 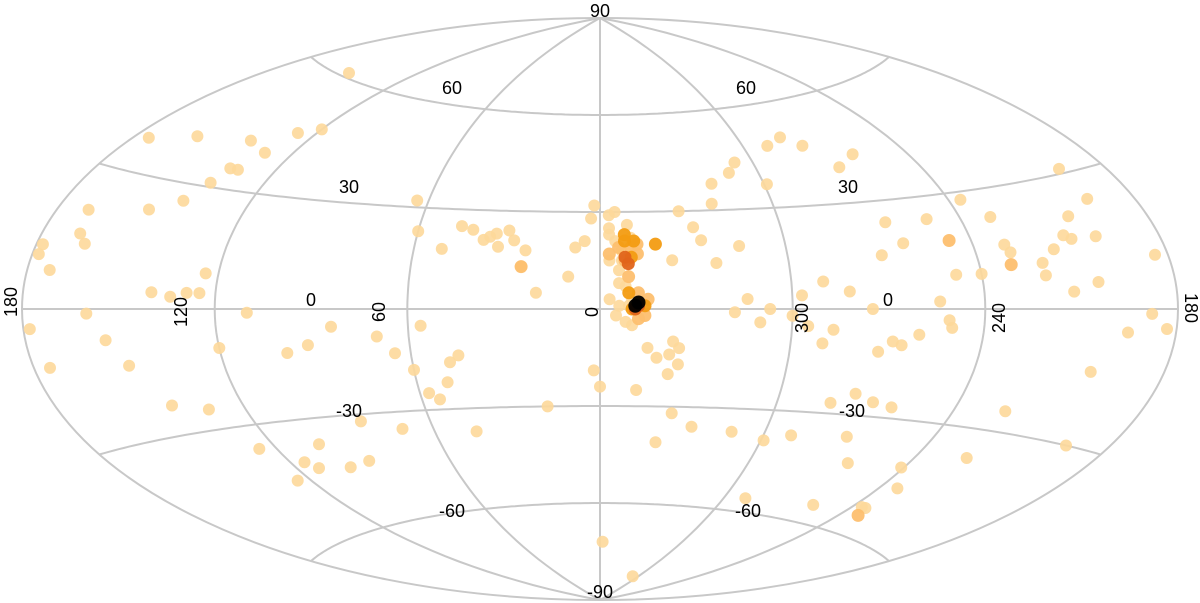 What do you see at coordinates (452, 88) in the screenshot?
I see `lat-label-60-left: 60` at bounding box center [452, 88].